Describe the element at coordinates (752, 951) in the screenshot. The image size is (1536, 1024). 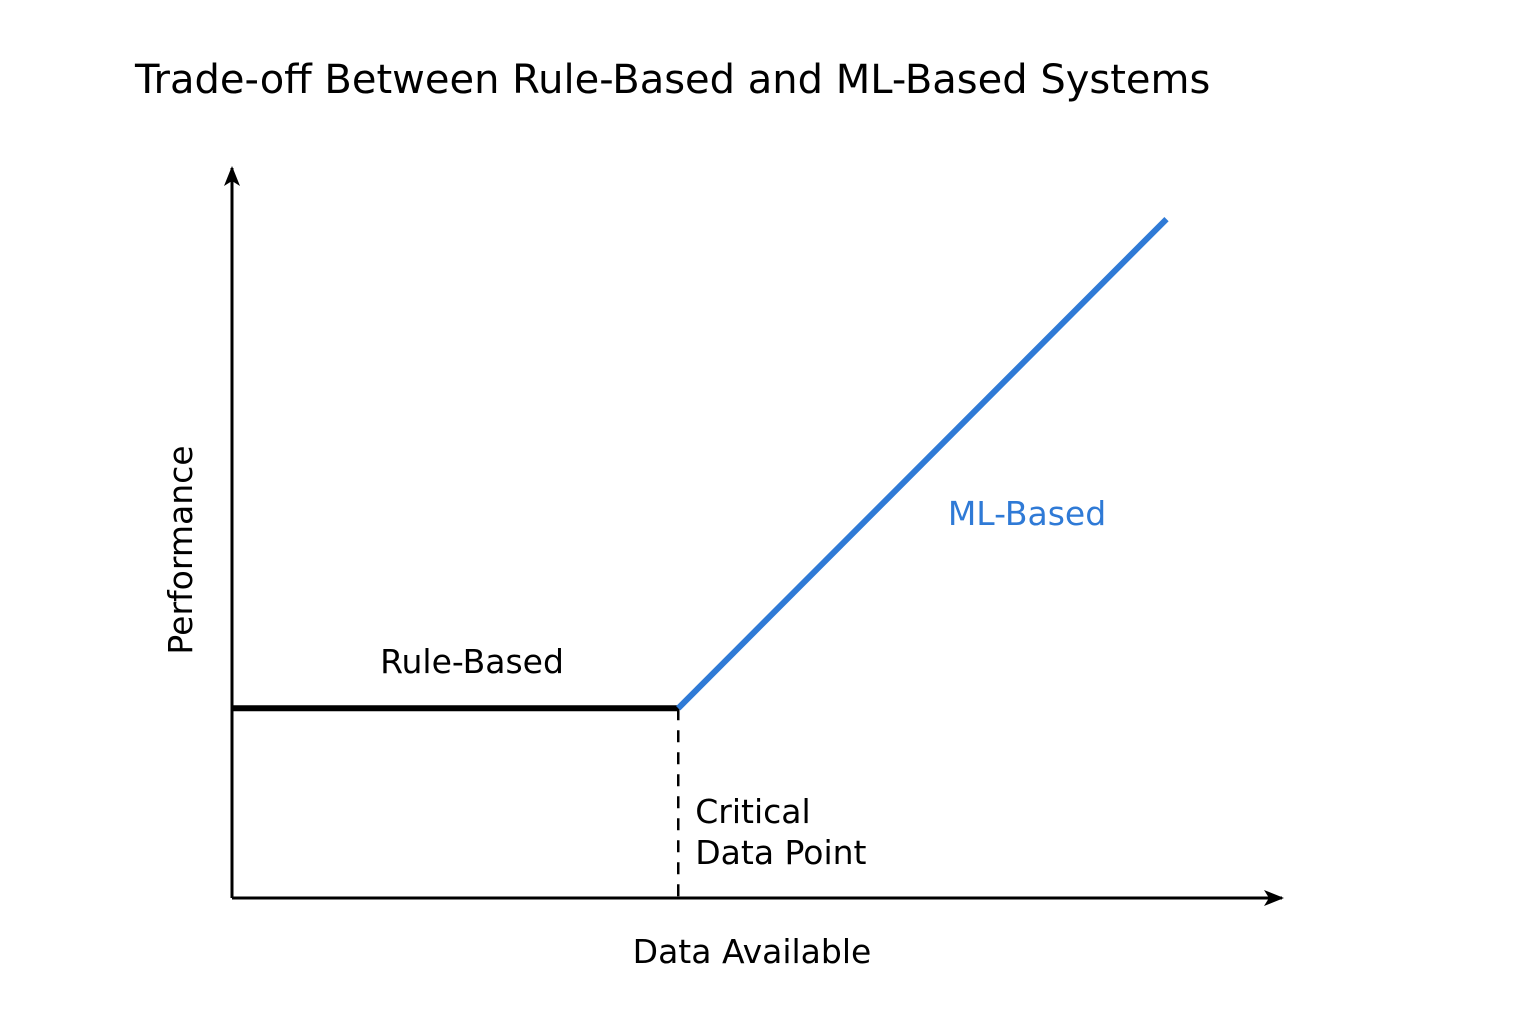
I see `x-axis-label: Data Available` at that location.